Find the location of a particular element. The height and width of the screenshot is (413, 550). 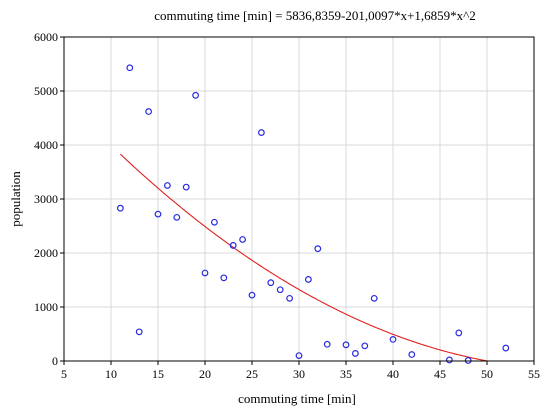

y-tick-label: 2000 is located at coordinates (46, 253).